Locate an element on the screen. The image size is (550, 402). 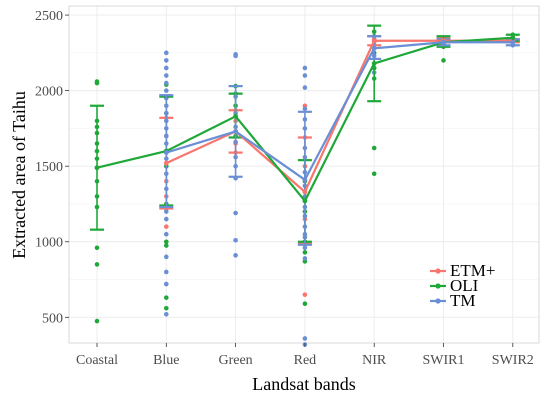
x-axis: Coastal Blue Green Red NIR SWIR1 SWIR2 is located at coordinates (305, 355).